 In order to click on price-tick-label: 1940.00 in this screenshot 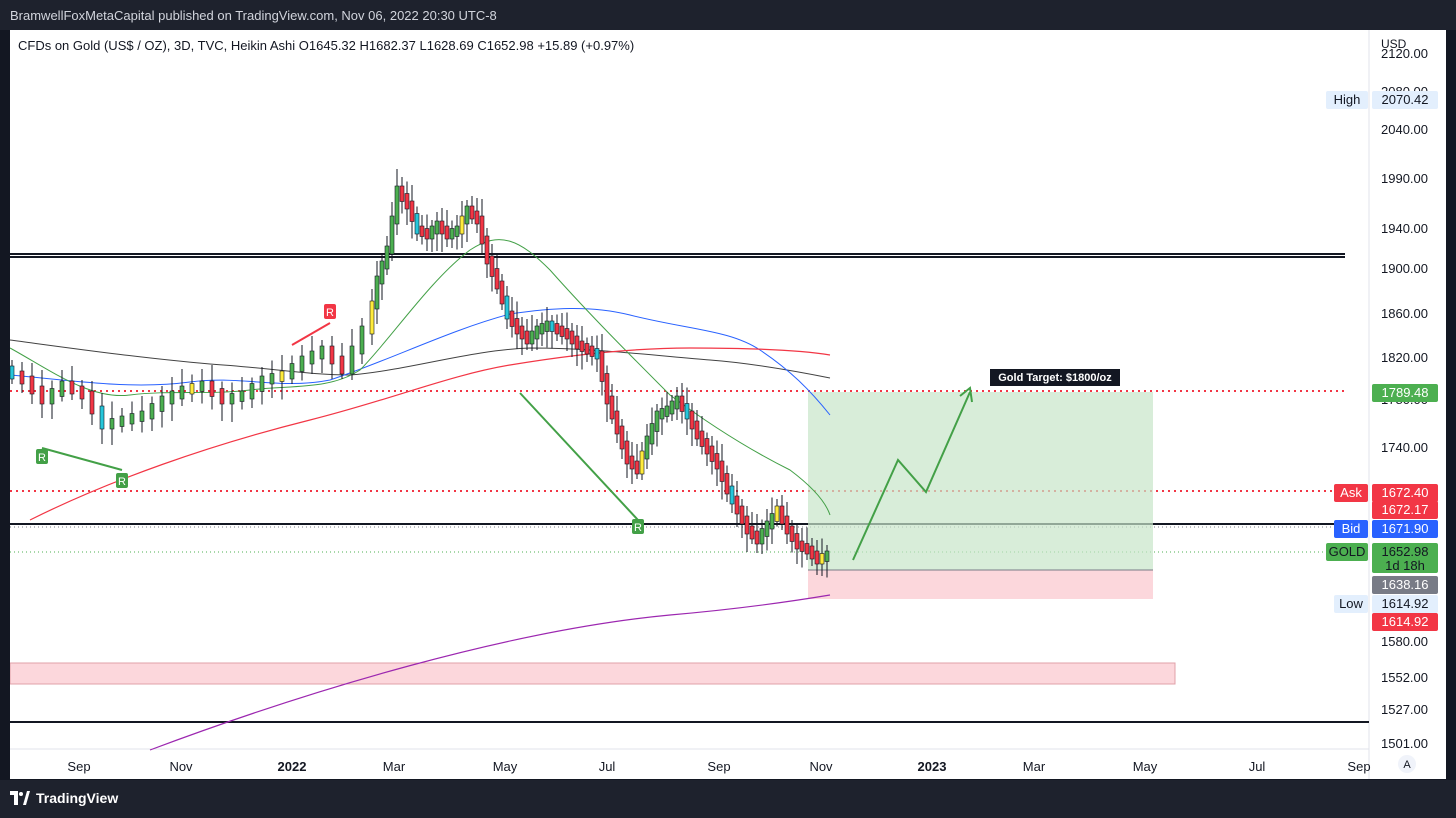, I will do `click(1404, 228)`.